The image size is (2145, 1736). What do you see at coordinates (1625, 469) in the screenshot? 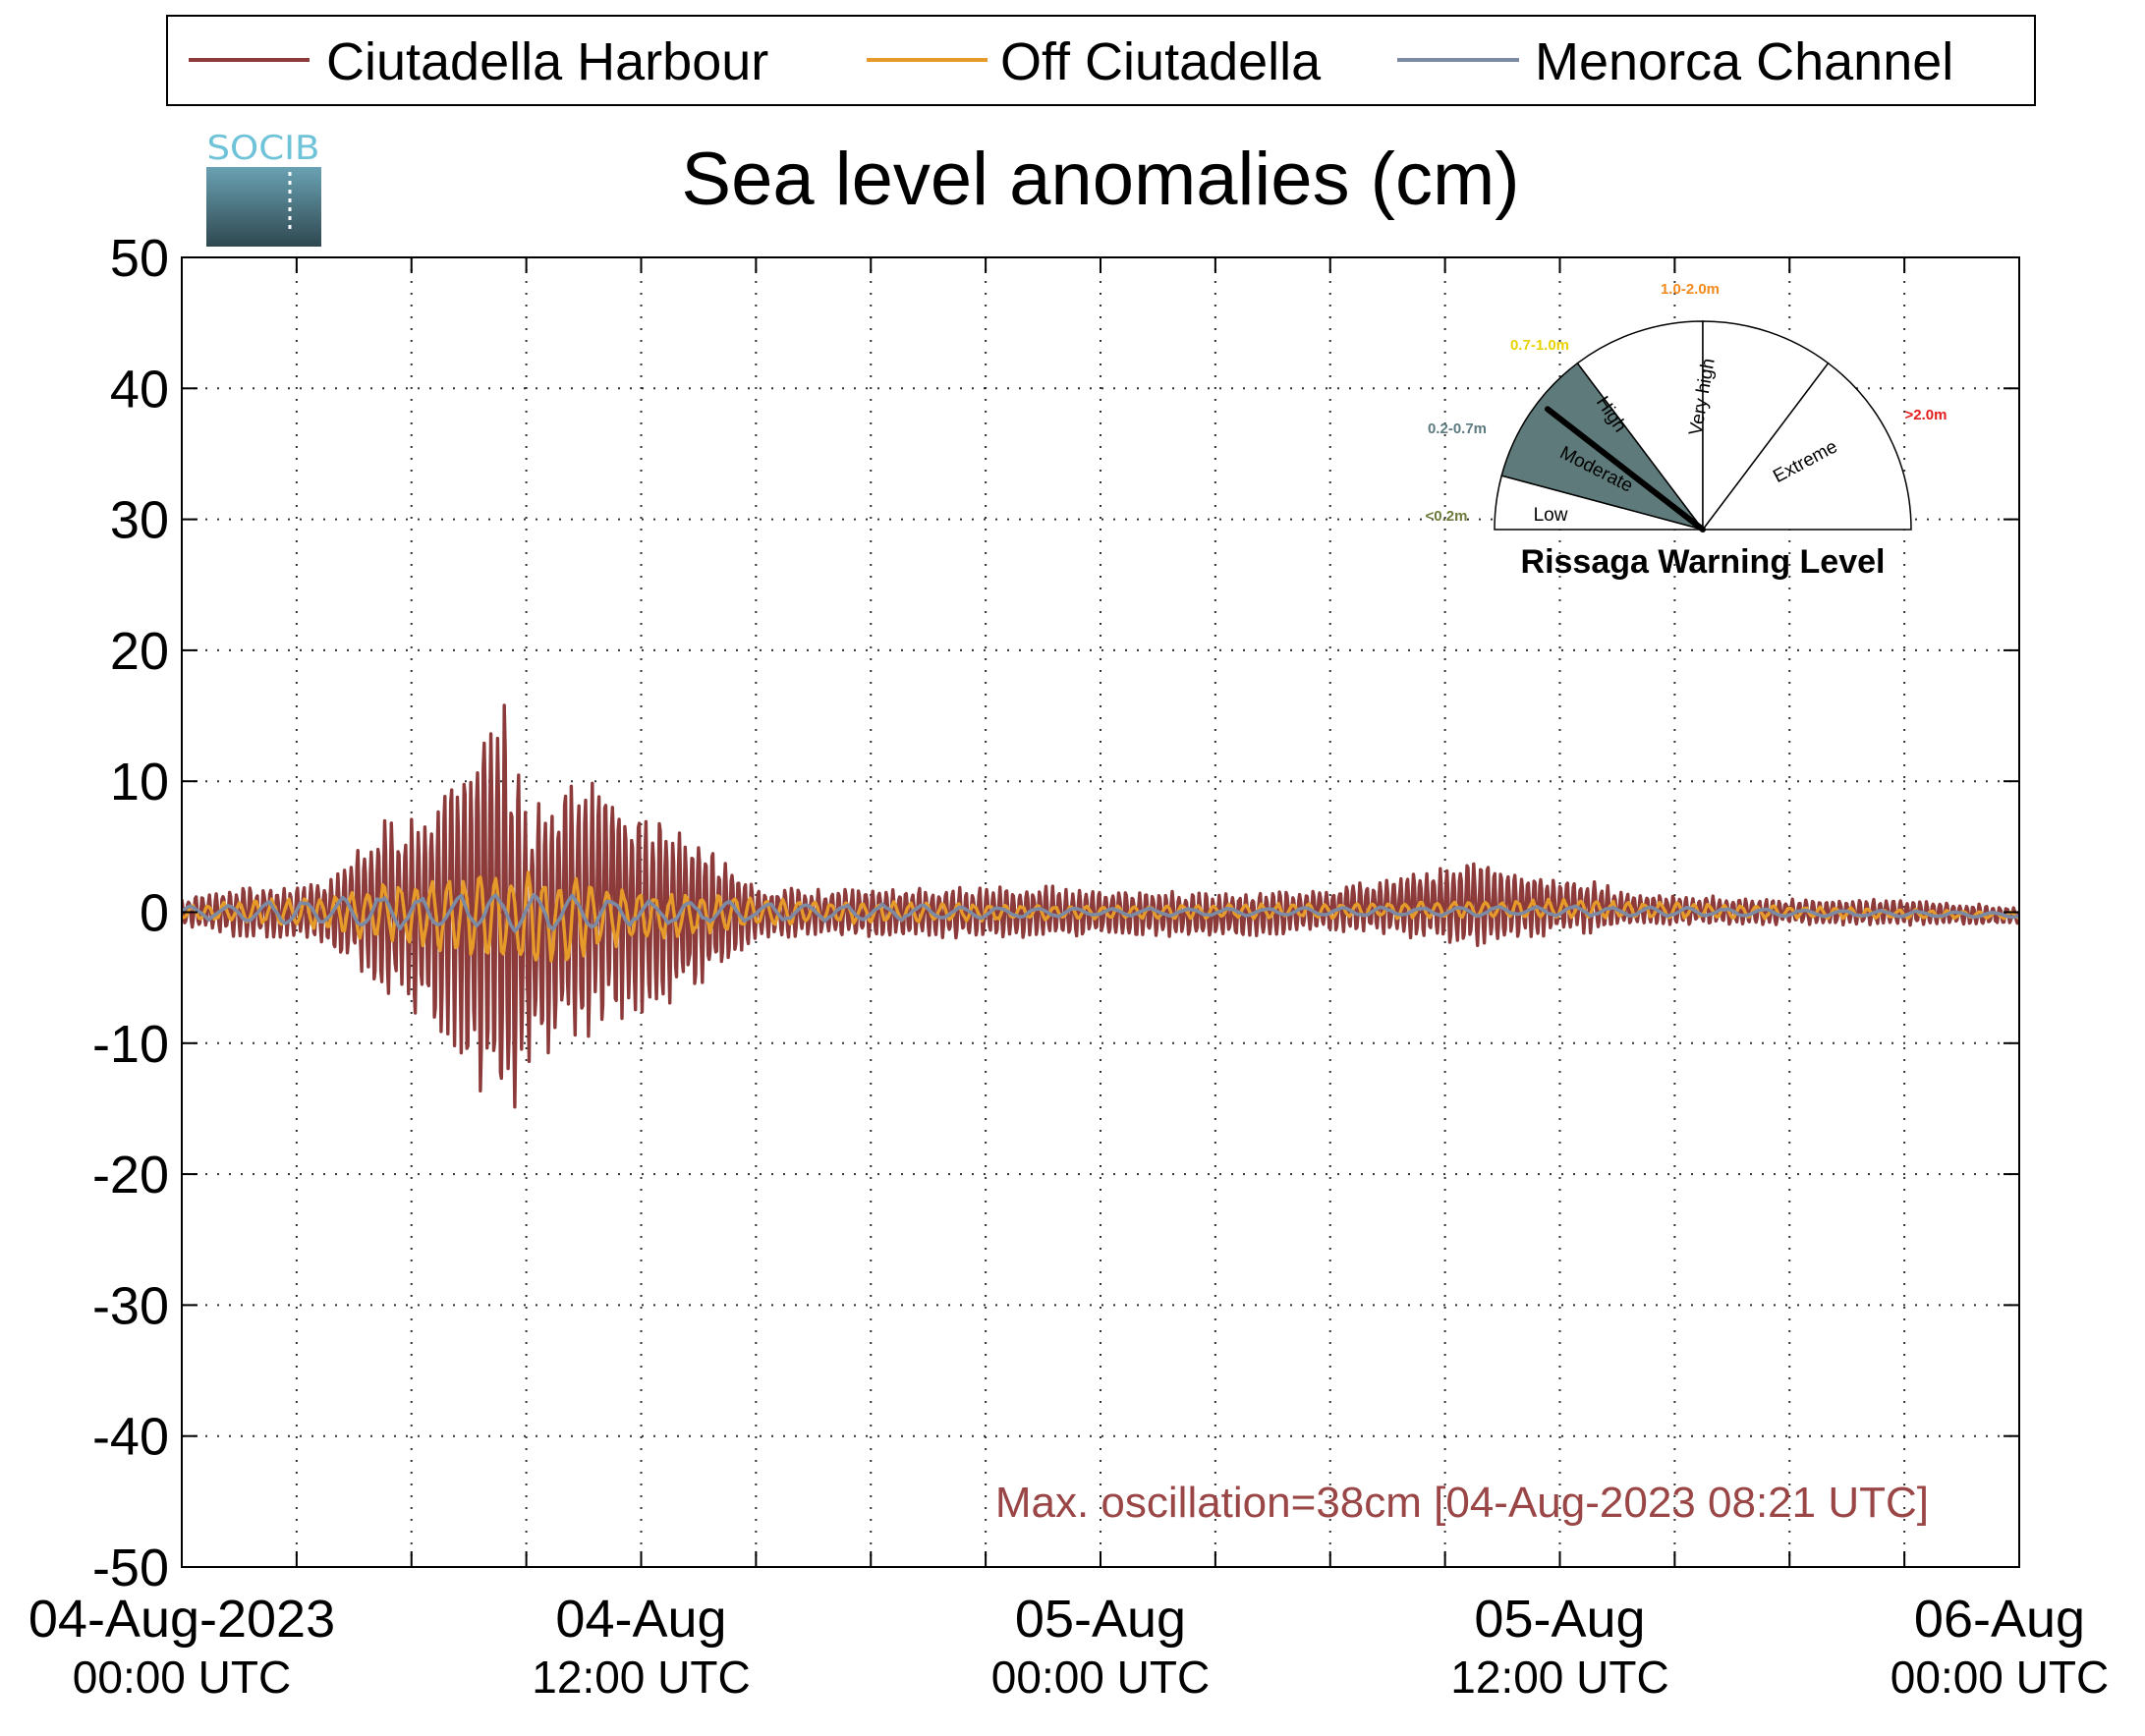
I see `gauge-needle` at bounding box center [1625, 469].